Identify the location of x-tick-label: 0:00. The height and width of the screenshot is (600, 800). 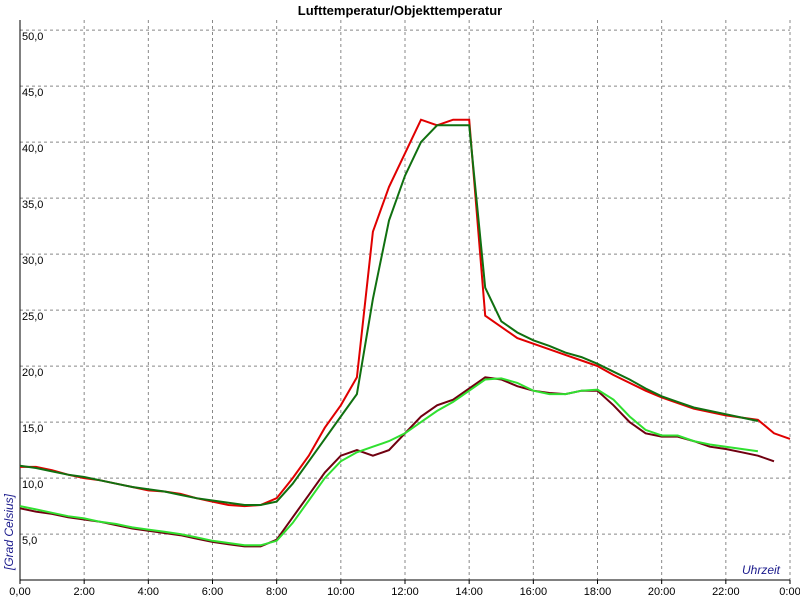
(789, 592).